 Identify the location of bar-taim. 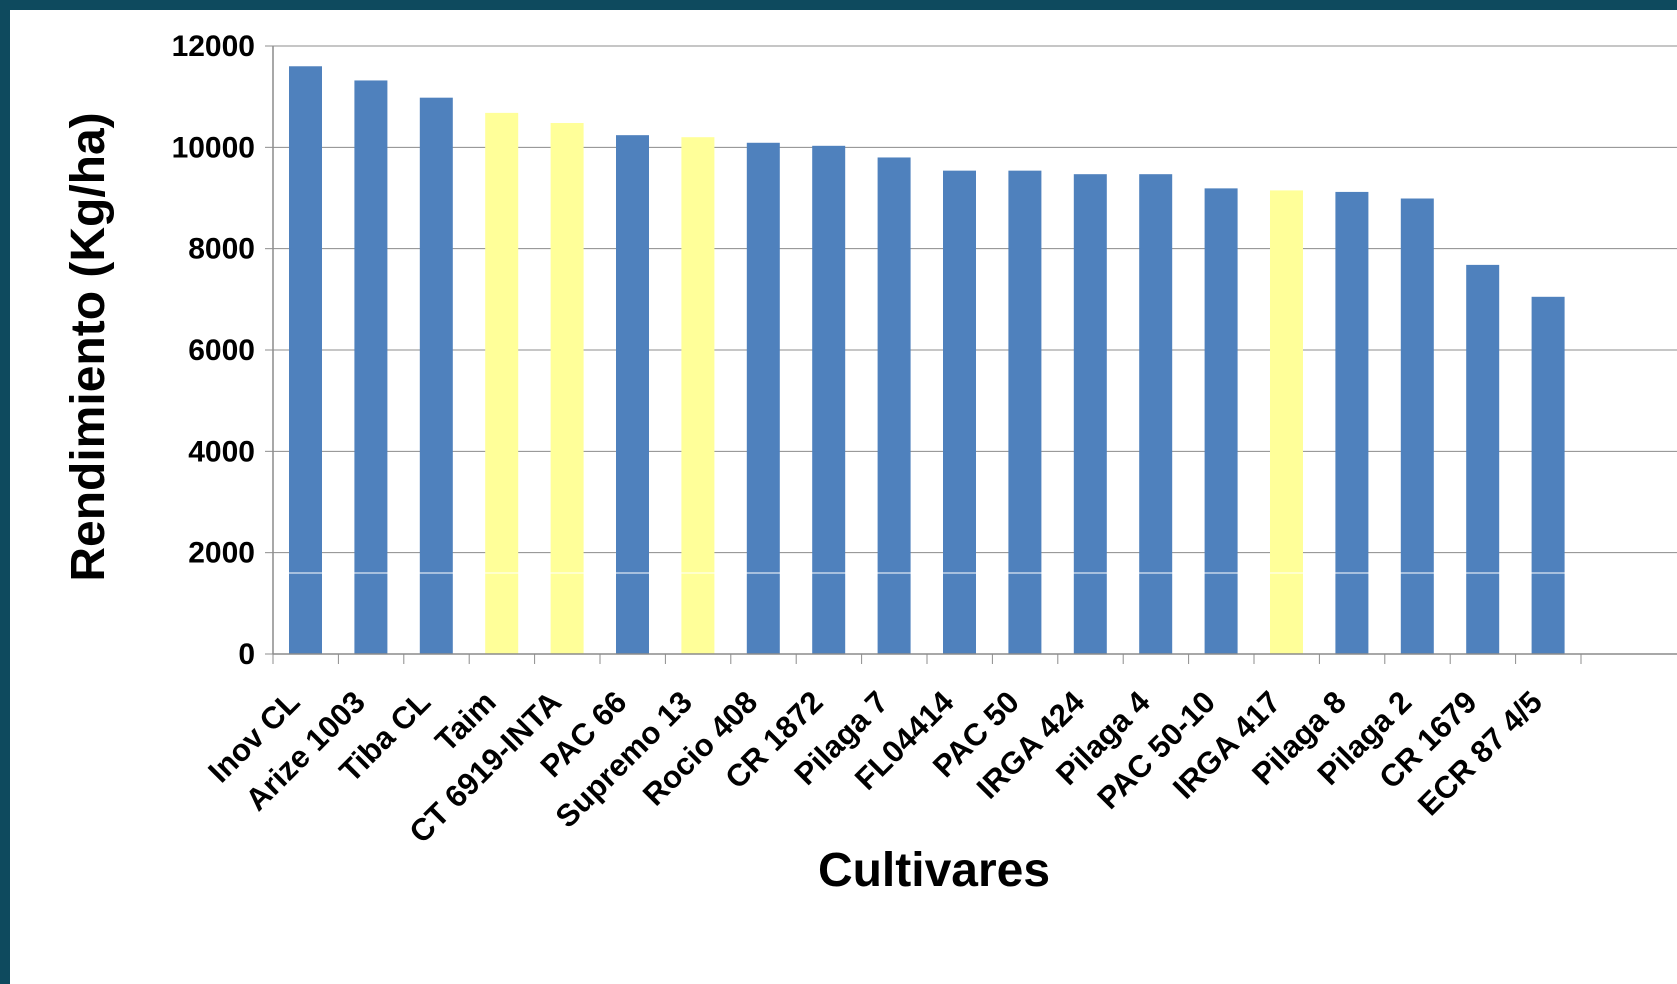
(502, 383).